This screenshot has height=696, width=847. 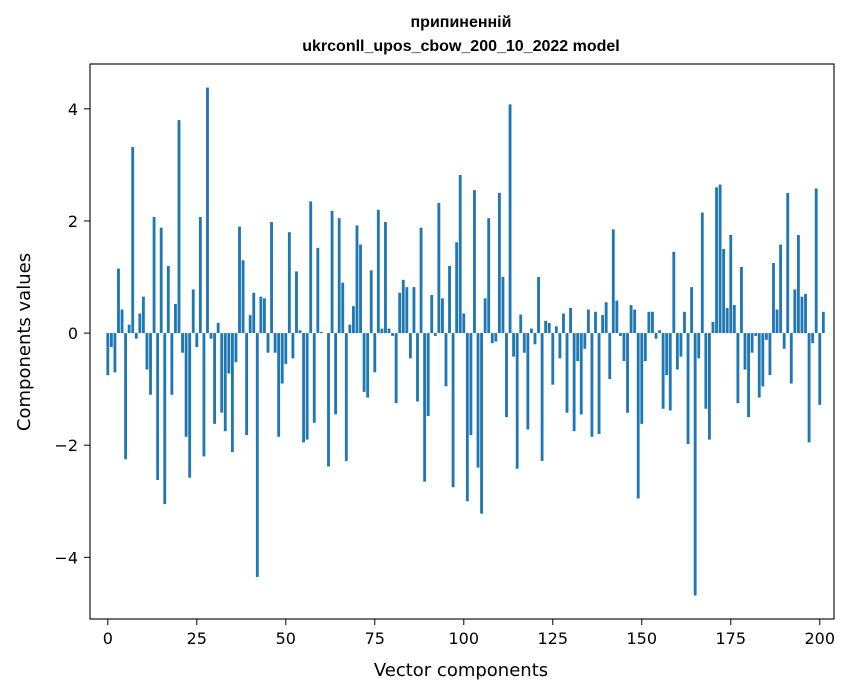 I want to click on x-tick-label: 125, so click(x=553, y=638).